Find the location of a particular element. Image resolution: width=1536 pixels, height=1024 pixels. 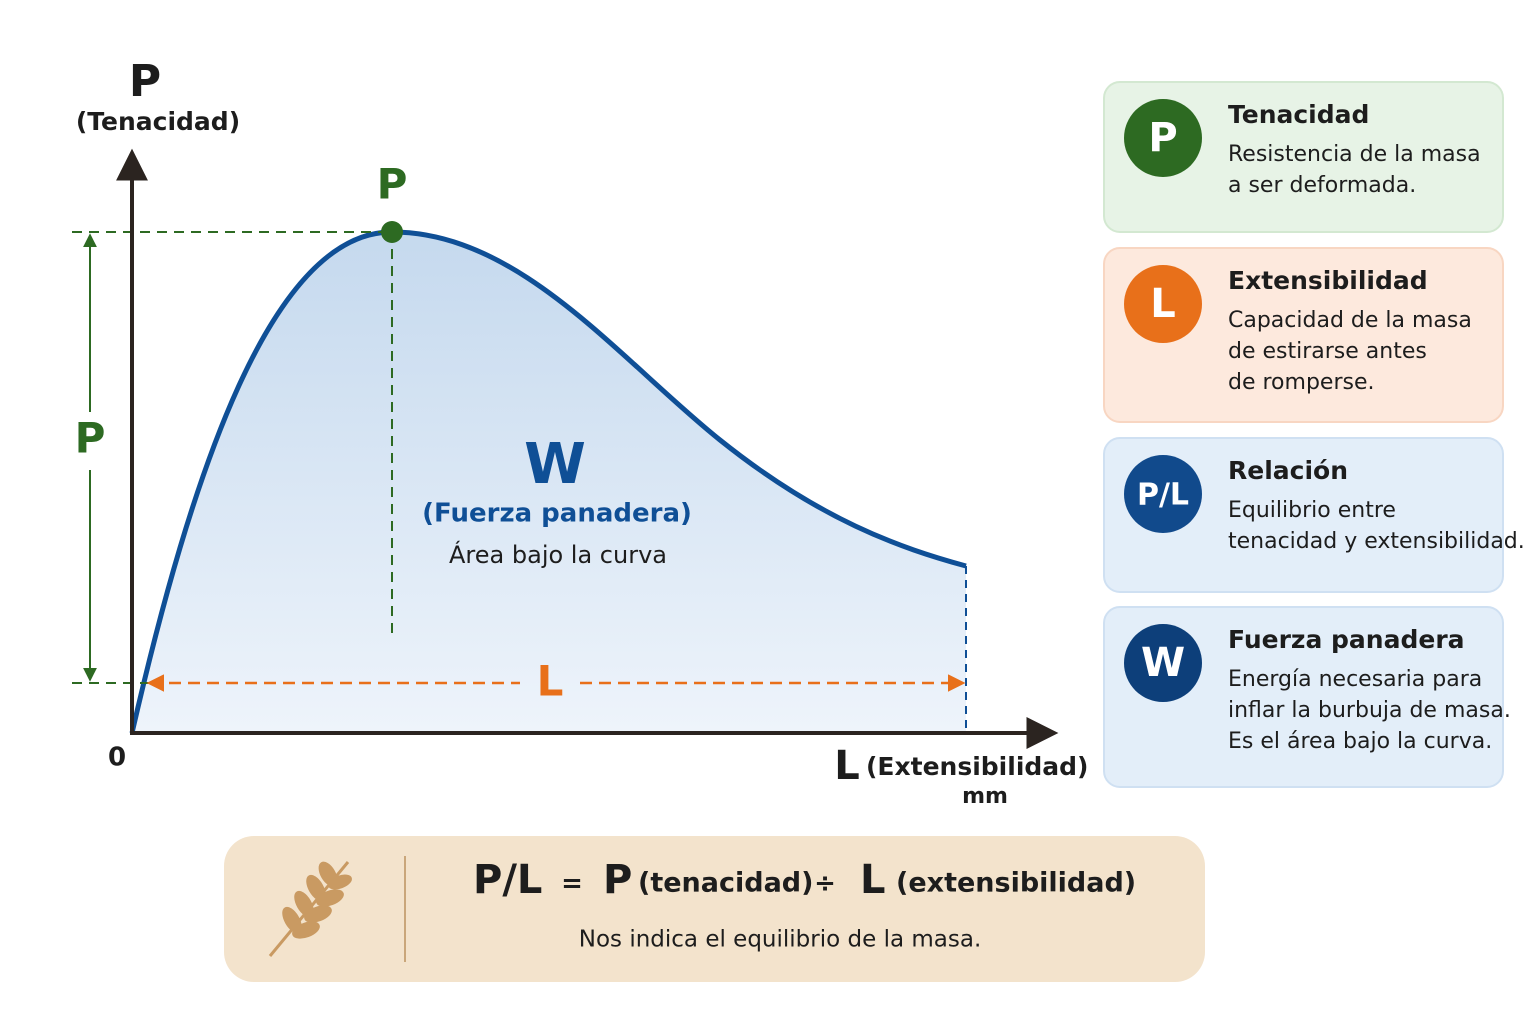

origin-label: 0 is located at coordinates (117, 758).